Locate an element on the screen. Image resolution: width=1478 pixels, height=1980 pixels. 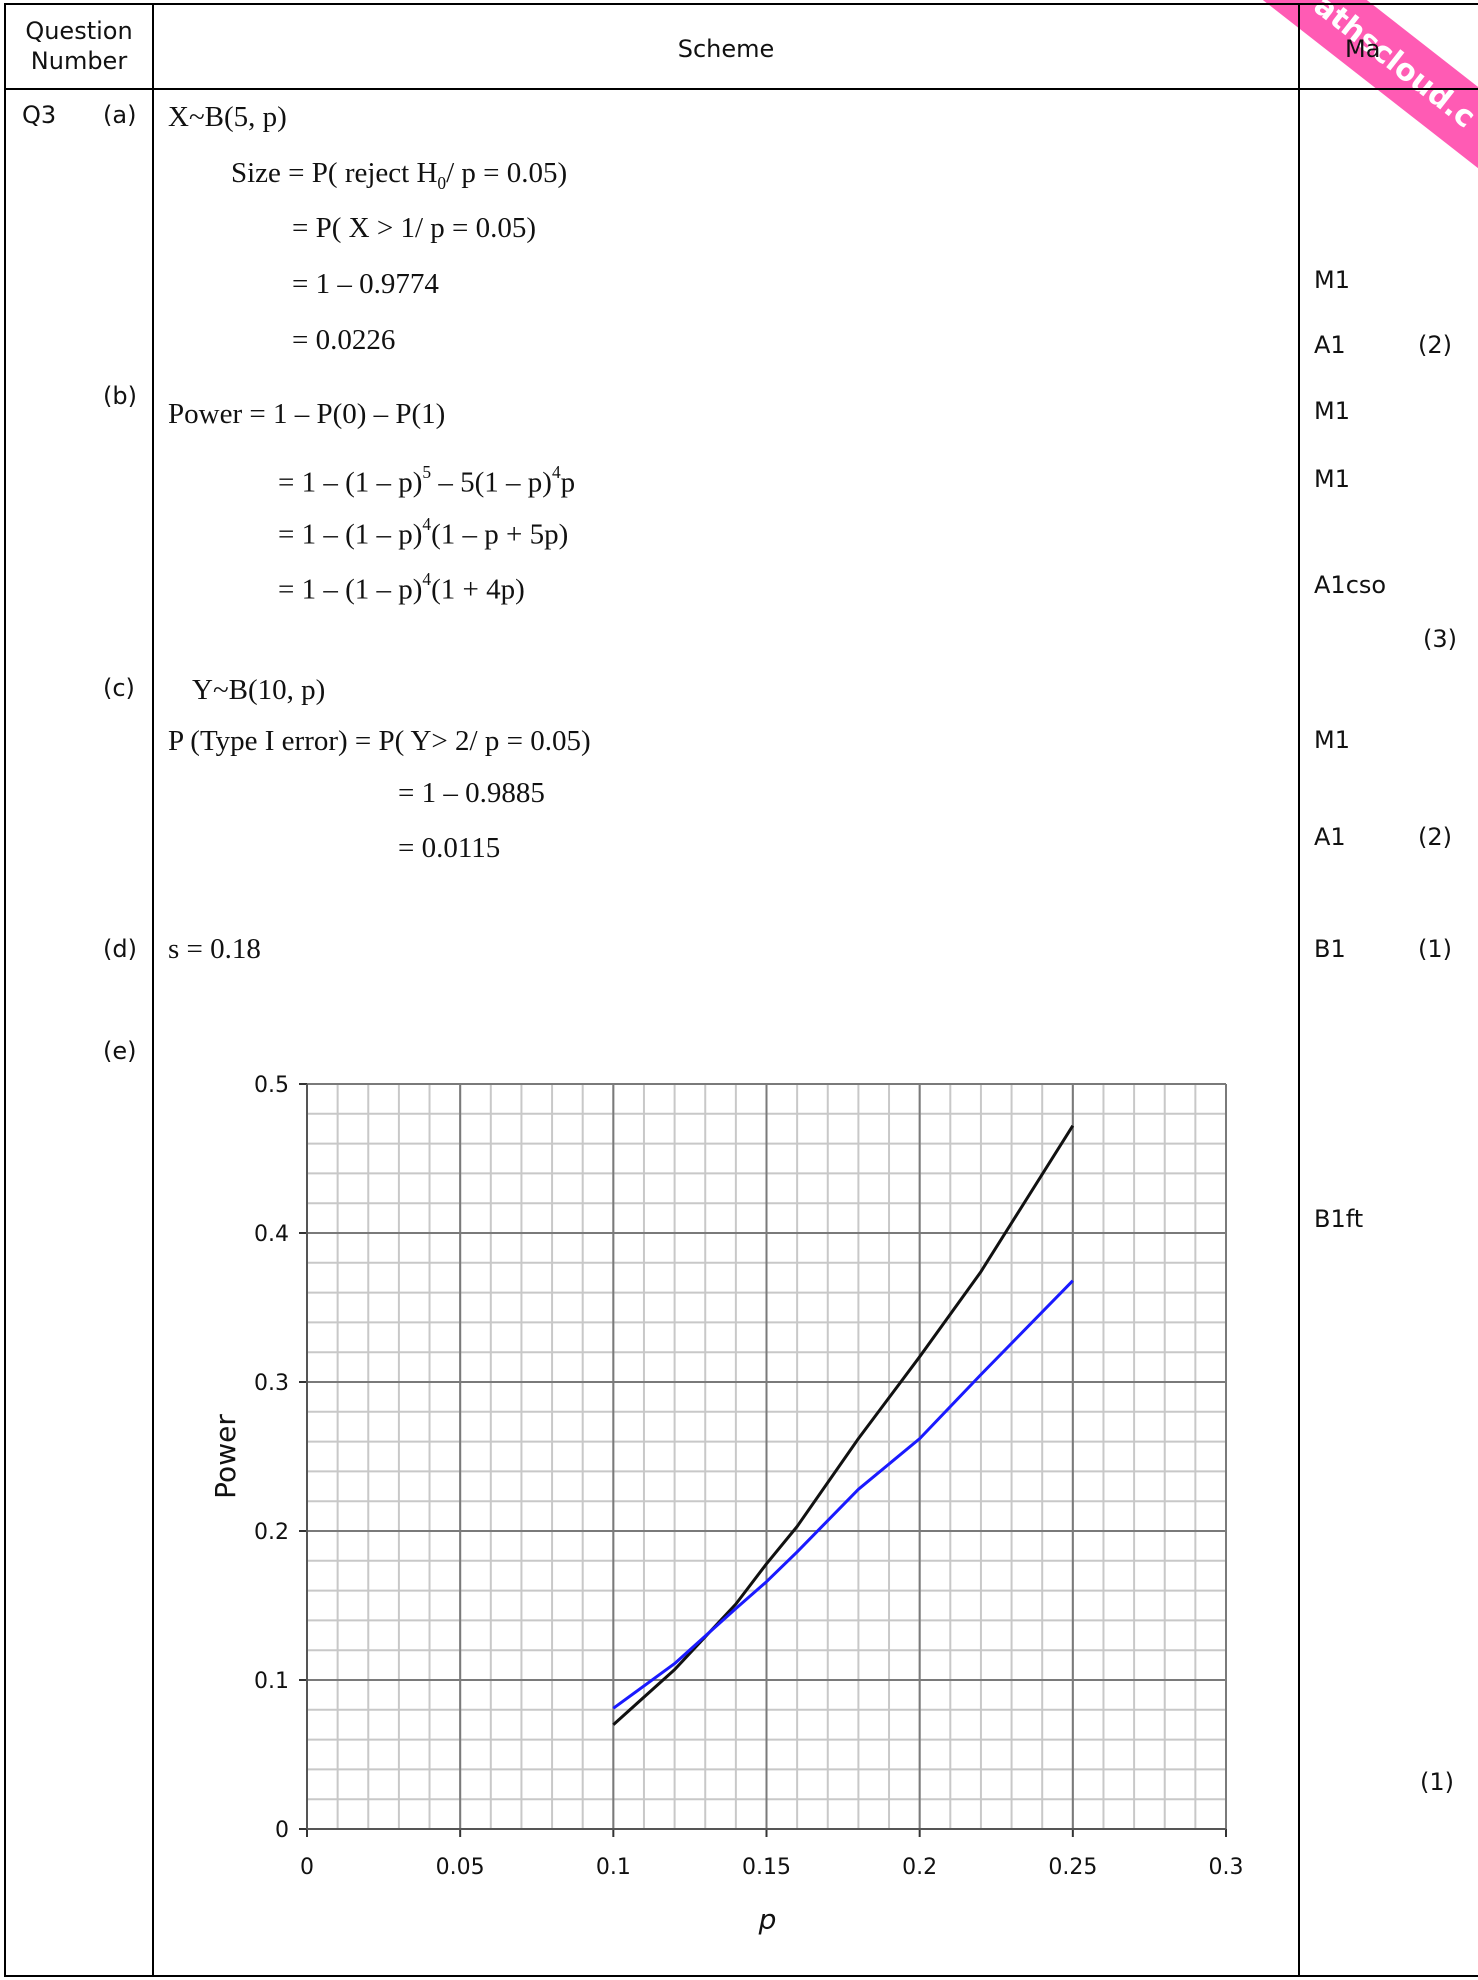
y-tick-label: 0.2 is located at coordinates (271, 1532).